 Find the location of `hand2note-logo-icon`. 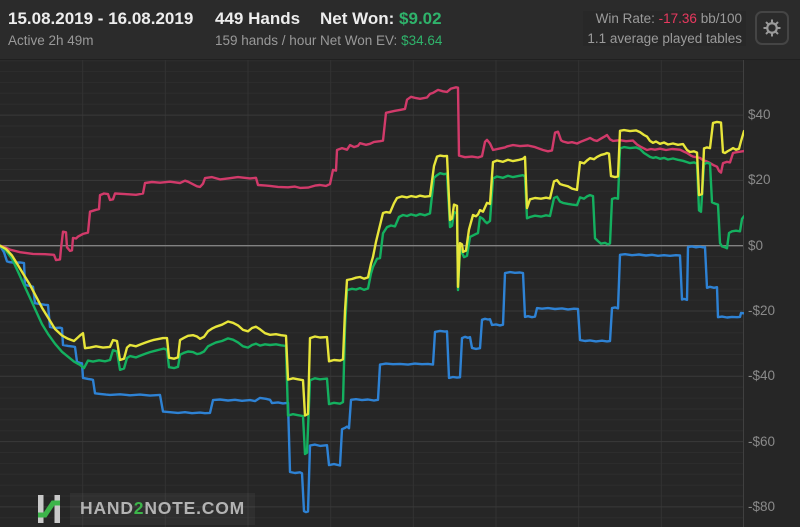

hand2note-logo-icon is located at coordinates (49, 509).